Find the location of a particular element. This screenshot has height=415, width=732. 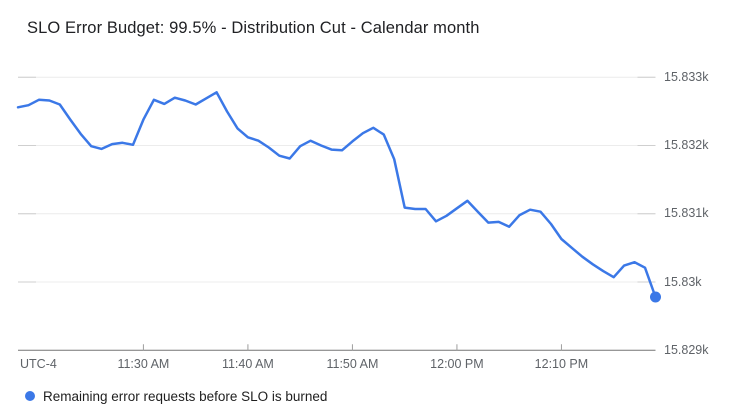

x-axis-label: 12:00 PM is located at coordinates (457, 364).